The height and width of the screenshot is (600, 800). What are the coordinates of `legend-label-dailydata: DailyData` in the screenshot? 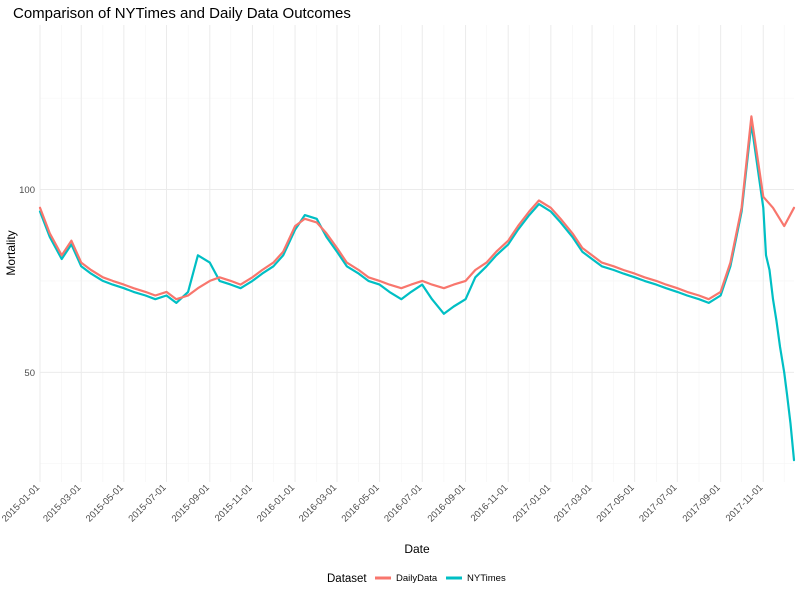 It's located at (417, 578).